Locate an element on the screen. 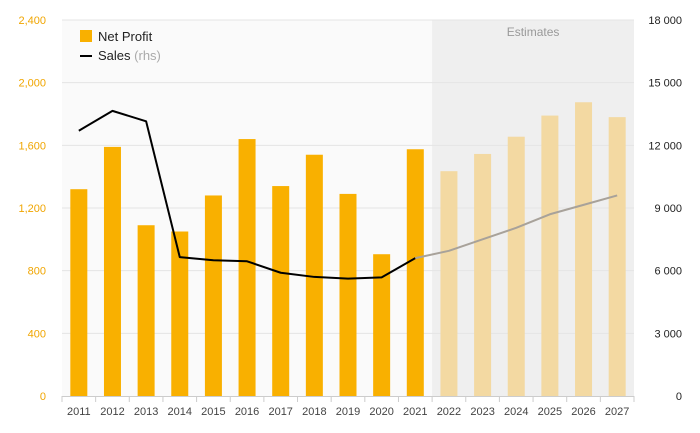 This screenshot has width=700, height=433. net-profit-bar-2018 is located at coordinates (314, 275).